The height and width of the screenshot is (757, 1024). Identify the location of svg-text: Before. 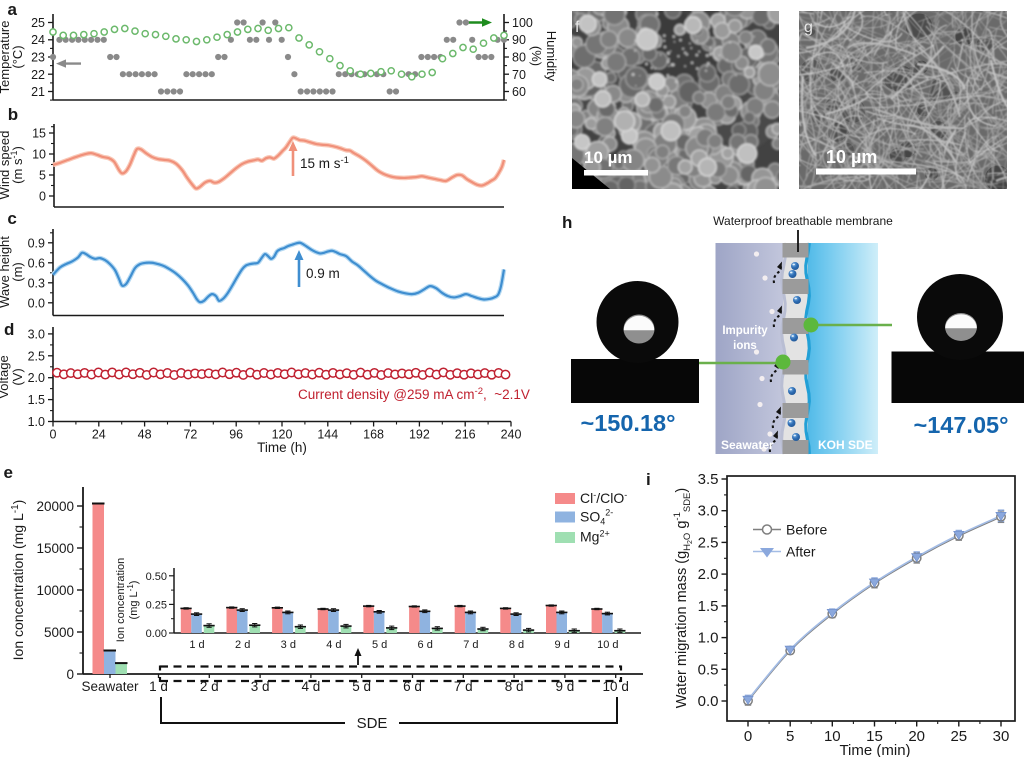
(806, 530).